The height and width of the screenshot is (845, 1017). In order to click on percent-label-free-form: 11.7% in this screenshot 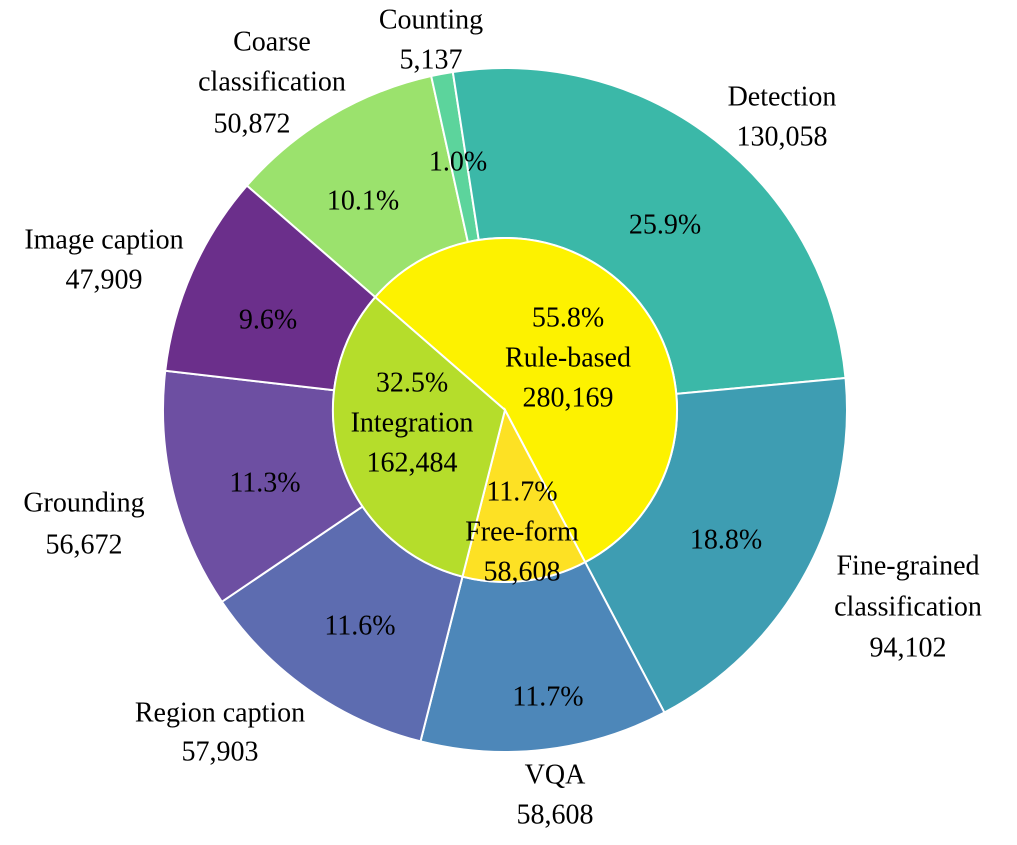, I will do `click(521, 492)`.